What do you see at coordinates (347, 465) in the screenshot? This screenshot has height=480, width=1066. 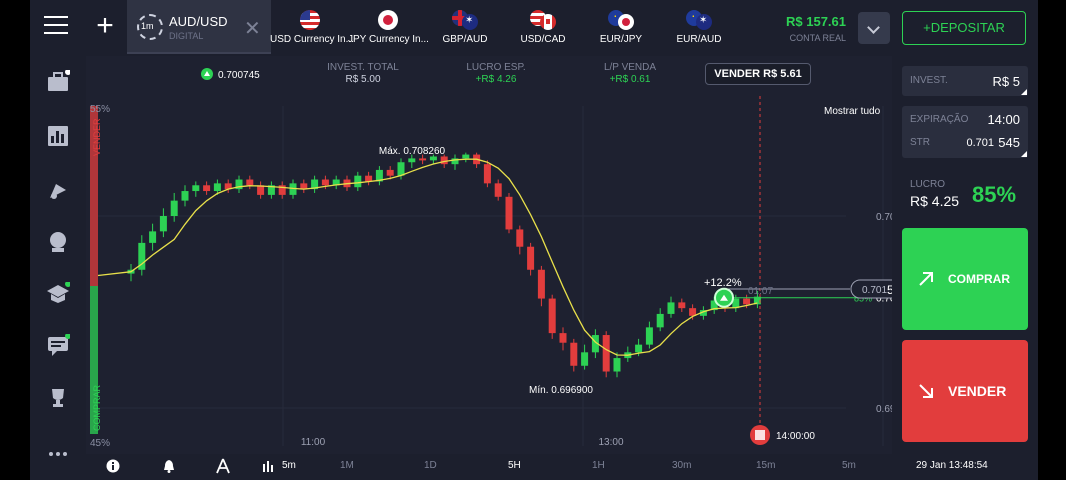 I see `period-1M: 1M` at bounding box center [347, 465].